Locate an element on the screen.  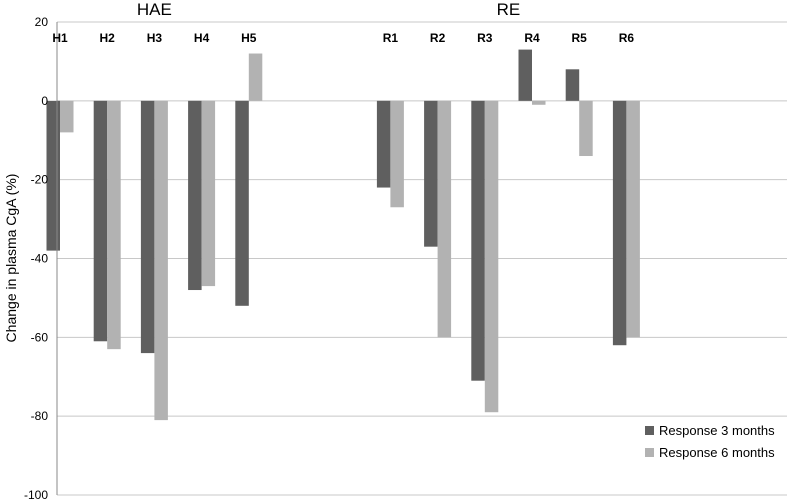
category-label: H3 is located at coordinates (155, 38).